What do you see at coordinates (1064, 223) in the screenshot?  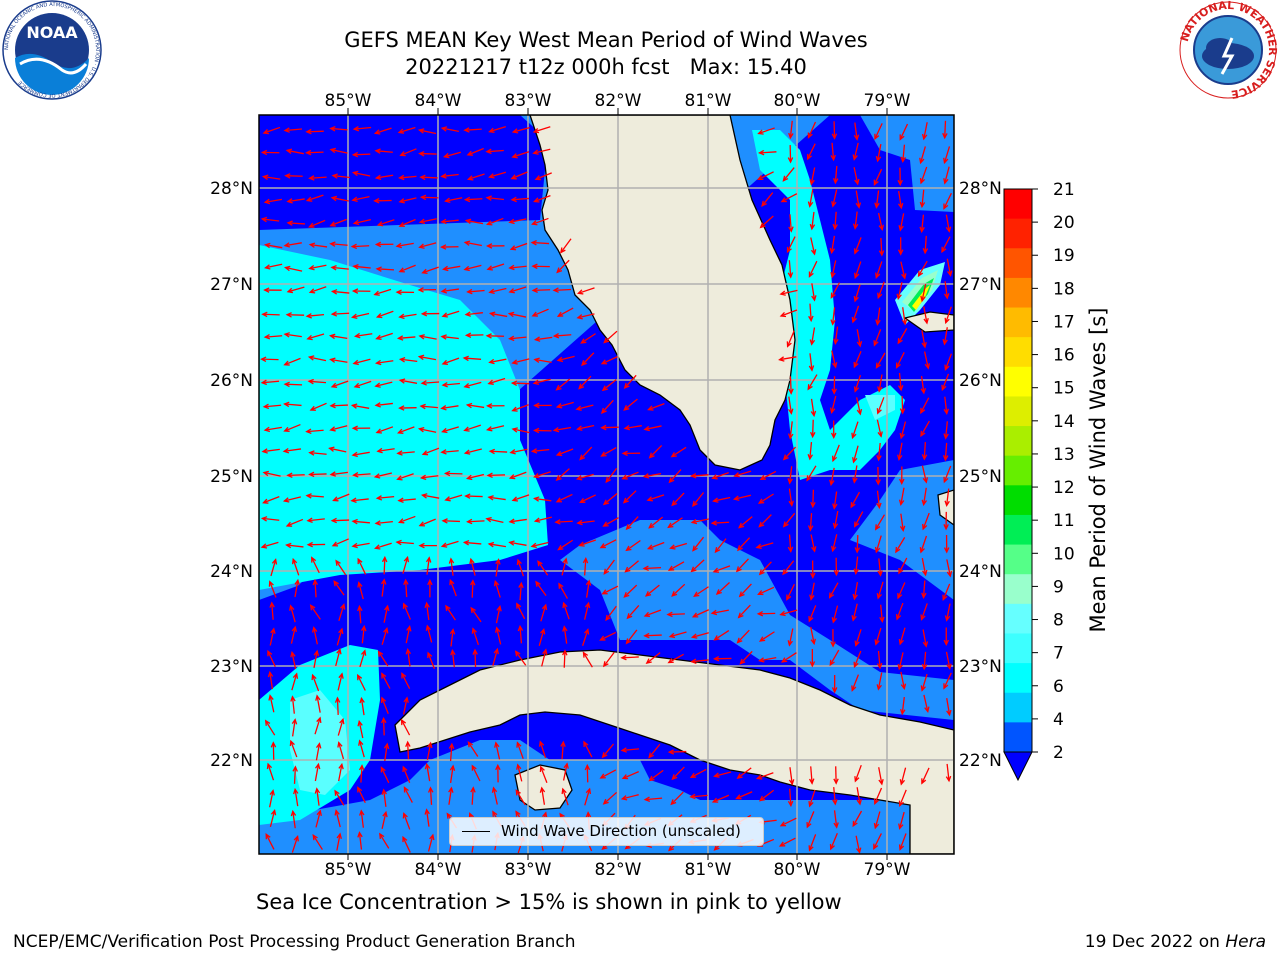 I see `colorbar-tick-label: 20` at bounding box center [1064, 223].